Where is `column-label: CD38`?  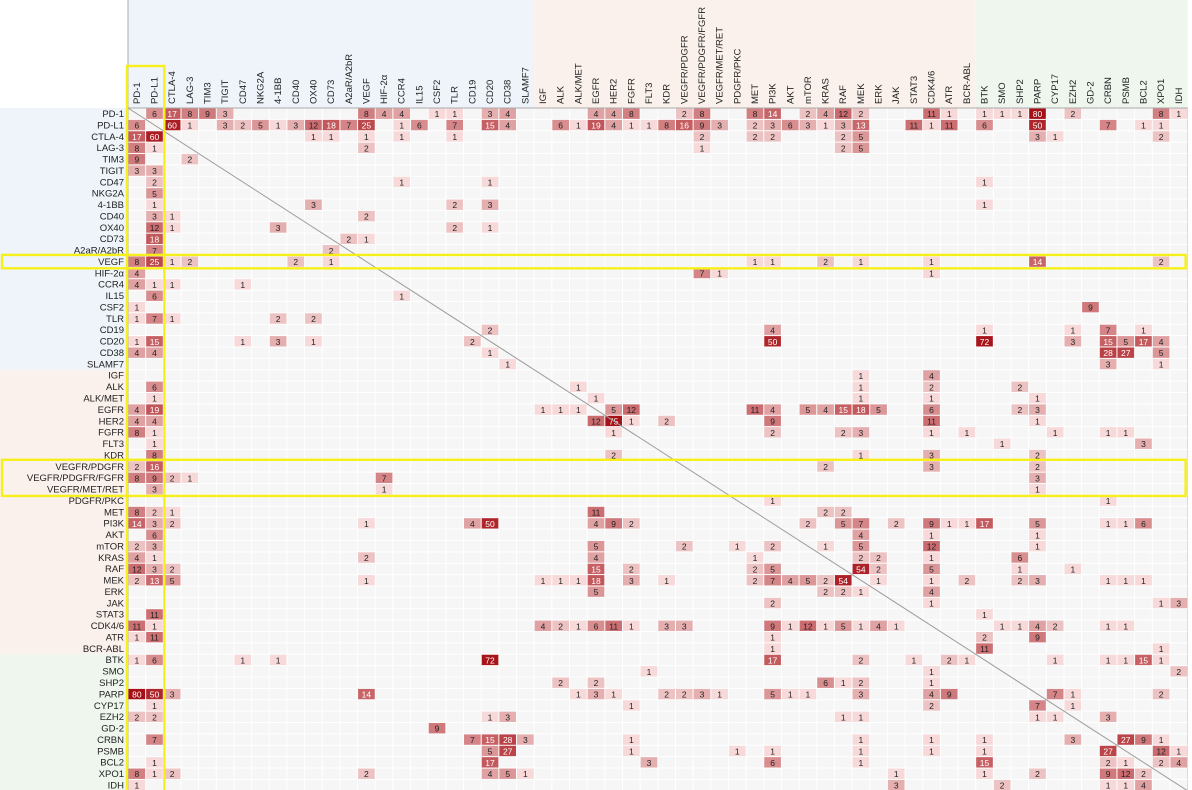 column-label: CD38 is located at coordinates (508, 92).